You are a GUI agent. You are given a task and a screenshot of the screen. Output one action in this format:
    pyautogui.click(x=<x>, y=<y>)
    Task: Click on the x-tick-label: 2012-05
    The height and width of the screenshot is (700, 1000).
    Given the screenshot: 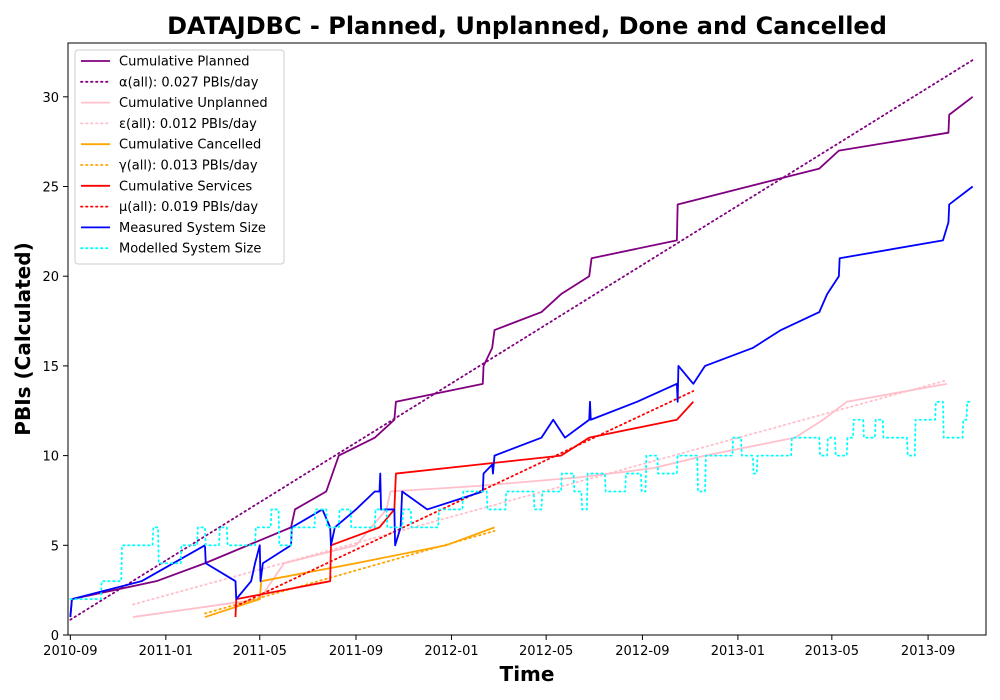 What is the action you would take?
    pyautogui.click(x=546, y=651)
    